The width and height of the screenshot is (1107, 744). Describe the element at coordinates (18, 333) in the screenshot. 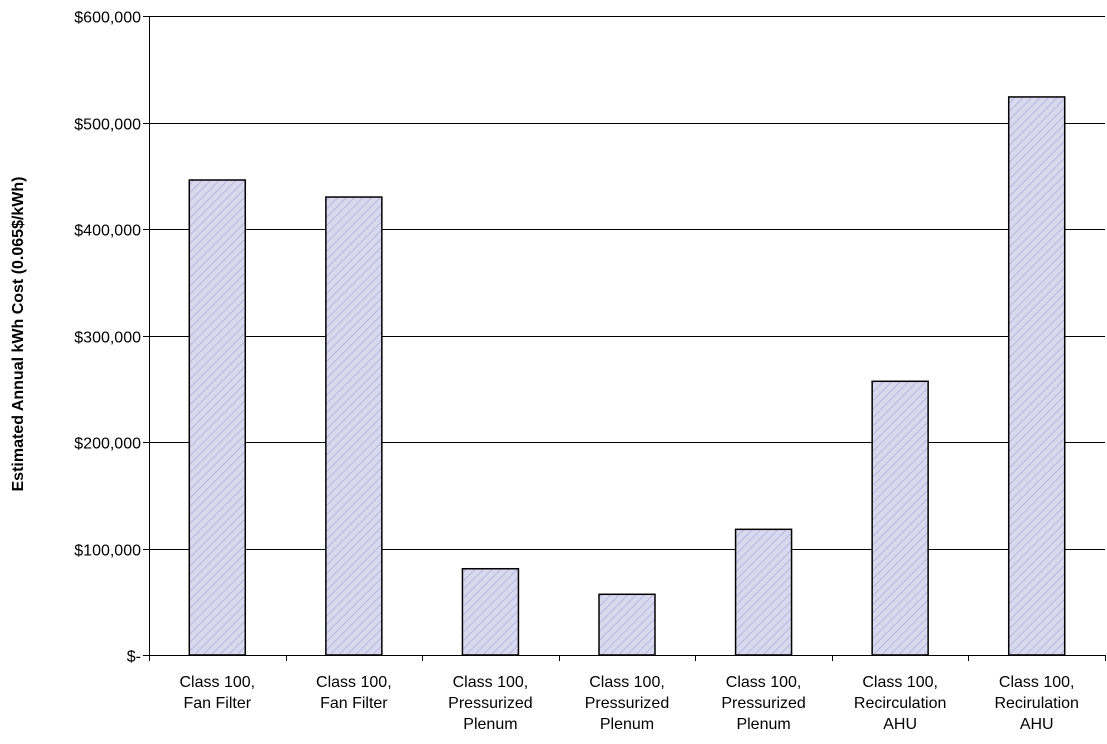

I see `y-axis-title: Estimated Annual kWh Cost (0.065$/kWh)` at that location.